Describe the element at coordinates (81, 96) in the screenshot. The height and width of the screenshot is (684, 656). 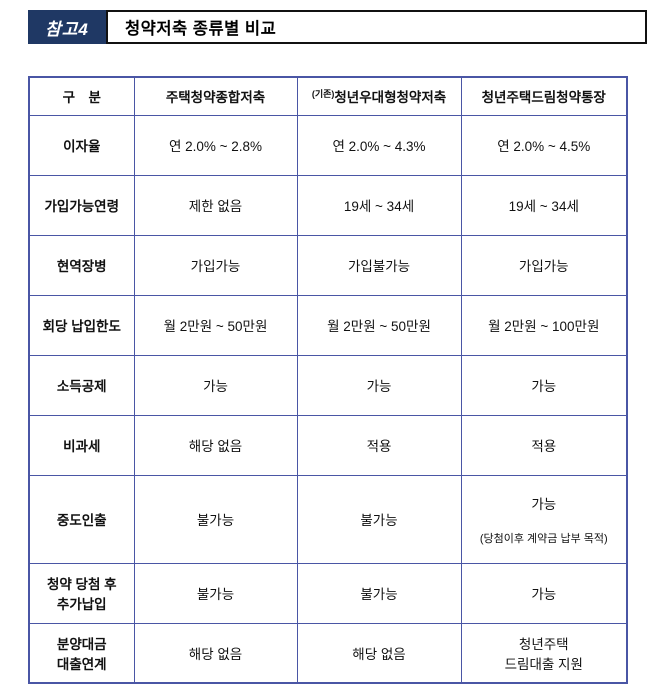
I see `column-header-category: 구 분` at that location.